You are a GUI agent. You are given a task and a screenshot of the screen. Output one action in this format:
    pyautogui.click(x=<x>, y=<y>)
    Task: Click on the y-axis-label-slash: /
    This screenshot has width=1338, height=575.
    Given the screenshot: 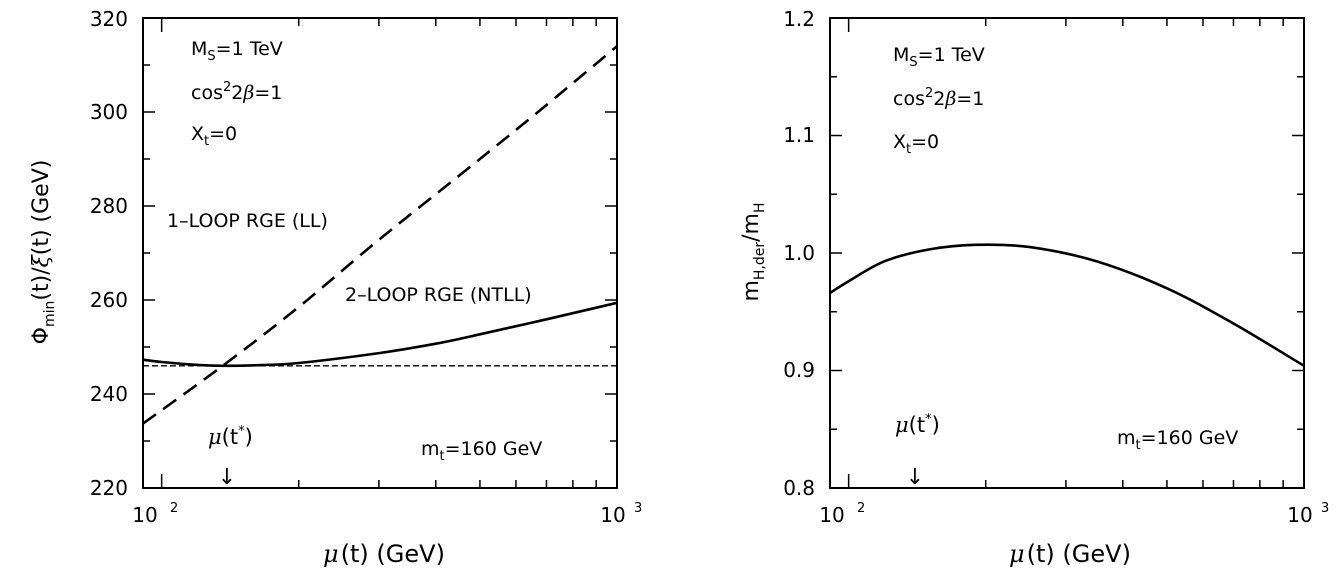 What is the action you would take?
    pyautogui.click(x=751, y=238)
    